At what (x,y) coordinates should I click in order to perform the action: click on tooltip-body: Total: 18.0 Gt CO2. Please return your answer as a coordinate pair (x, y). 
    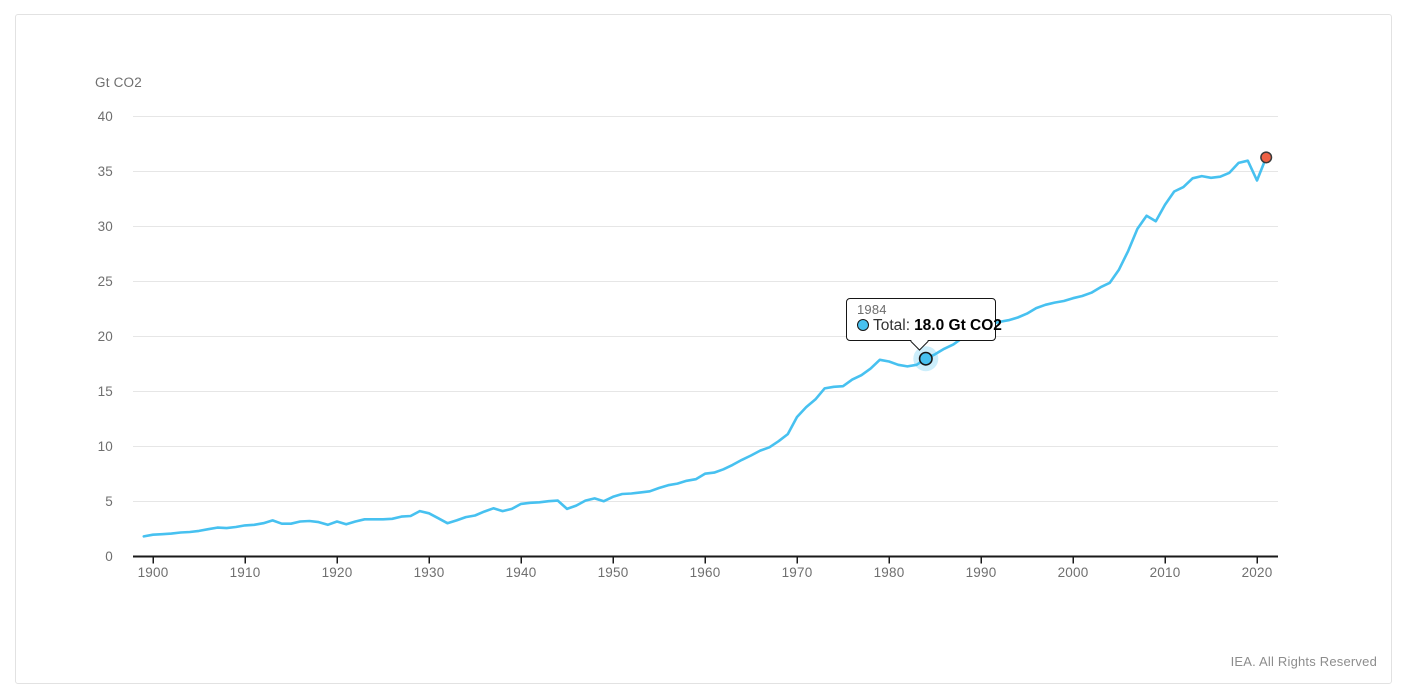
    Looking at the image, I should click on (929, 326).